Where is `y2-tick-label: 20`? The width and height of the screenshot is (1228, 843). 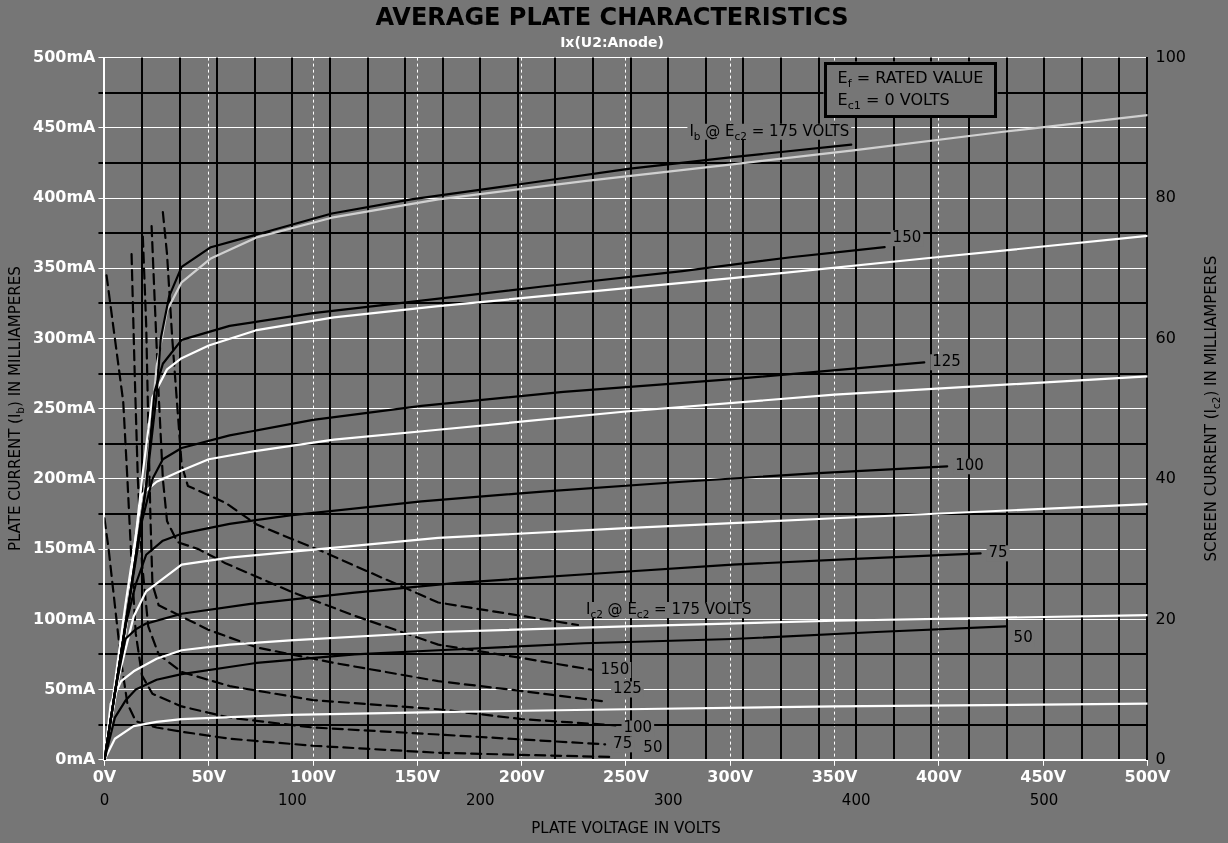 y2-tick-label: 20 is located at coordinates (1165, 618).